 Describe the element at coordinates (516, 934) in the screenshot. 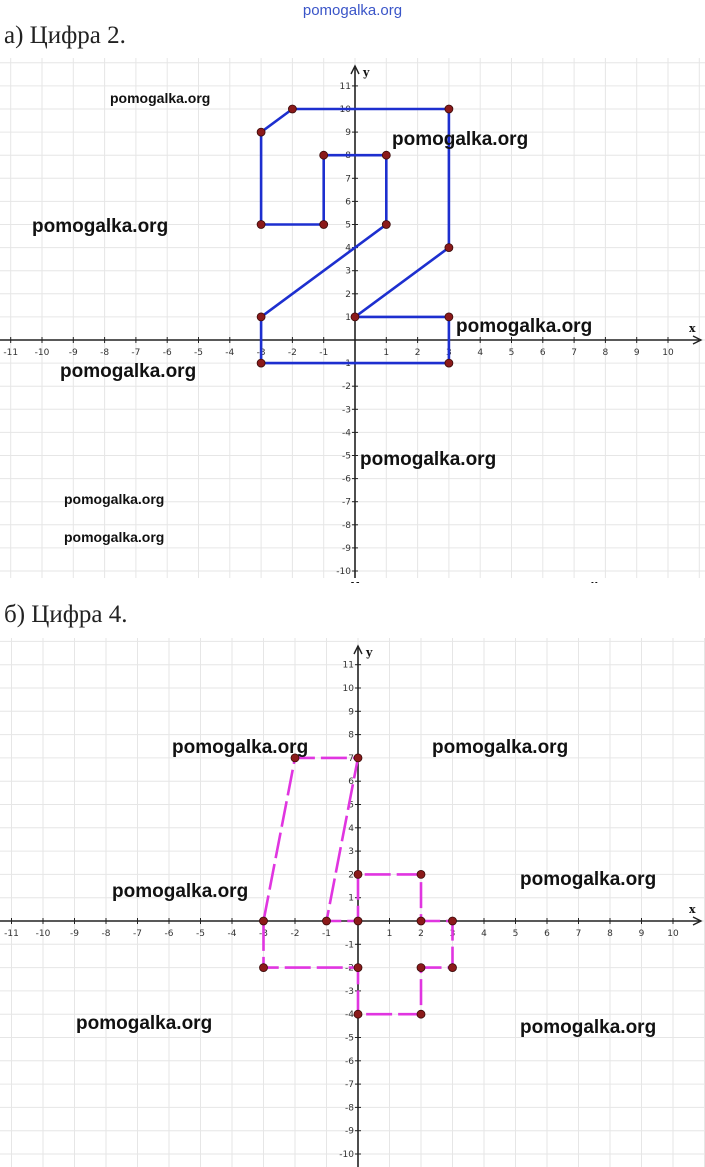

I see `x-tick-label: 5` at that location.